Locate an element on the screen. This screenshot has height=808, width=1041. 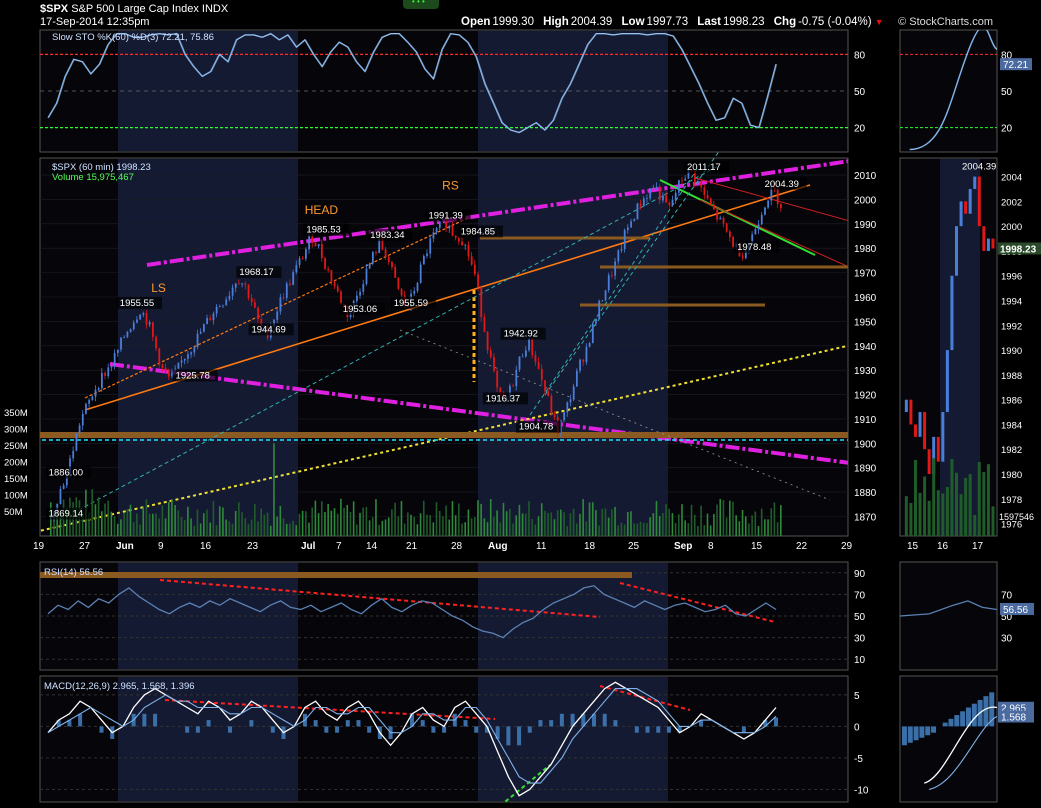
sto-tick: 80 is located at coordinates (860, 55).